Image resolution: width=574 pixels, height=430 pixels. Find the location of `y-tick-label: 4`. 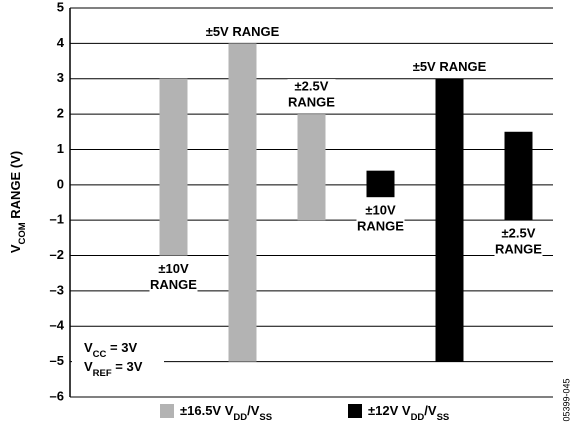

y-tick-label: 4 is located at coordinates (61, 42).